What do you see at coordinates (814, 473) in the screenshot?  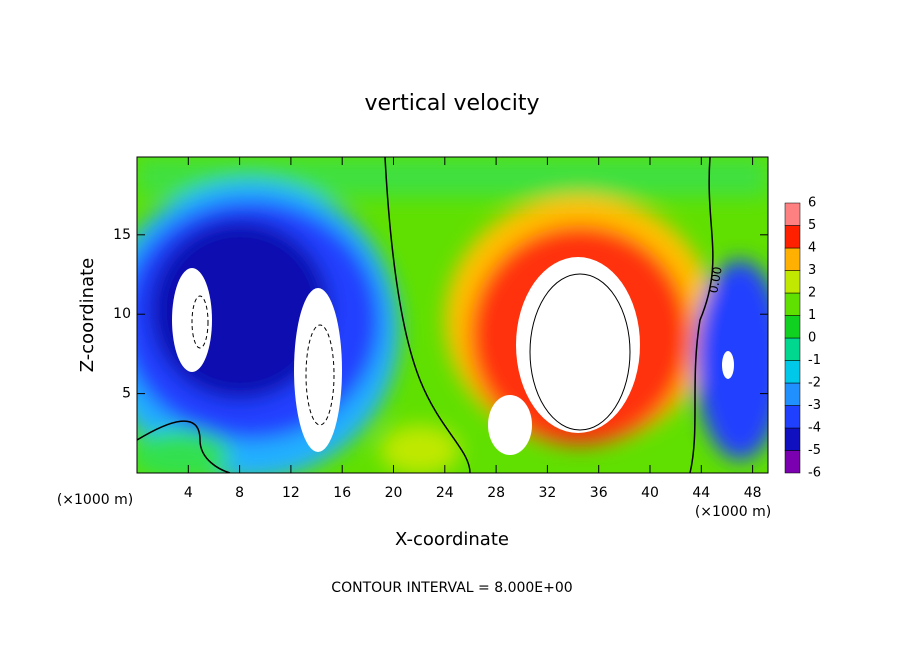 I see `colorbar-label: -6` at bounding box center [814, 473].